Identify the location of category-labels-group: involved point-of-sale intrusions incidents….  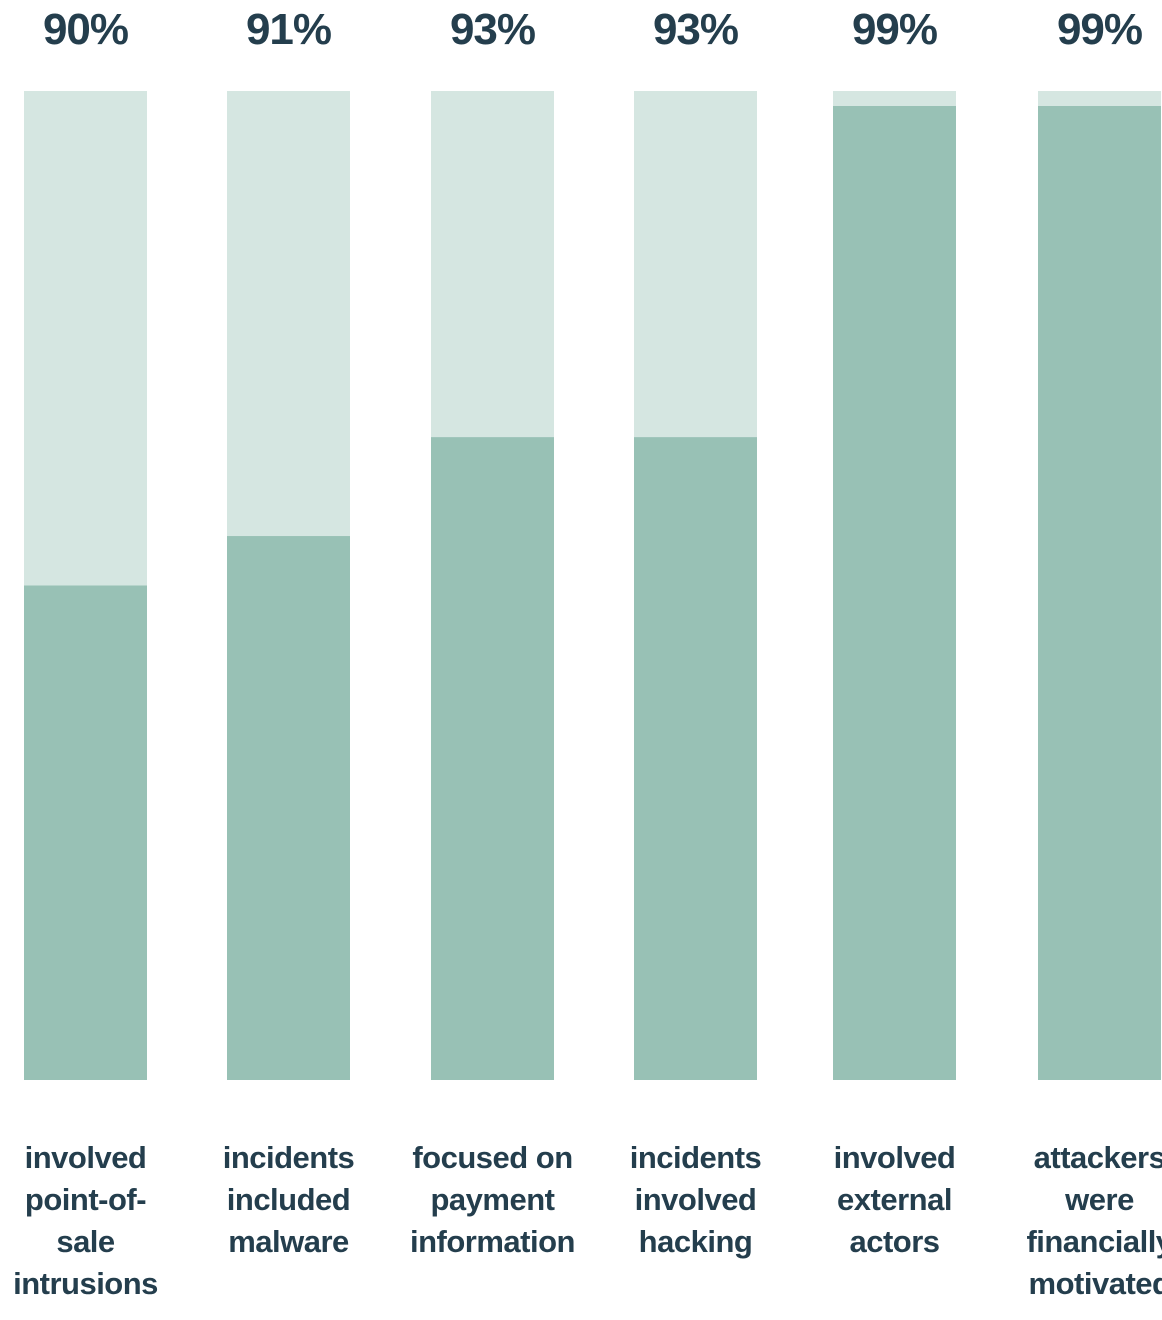
(587, 1220).